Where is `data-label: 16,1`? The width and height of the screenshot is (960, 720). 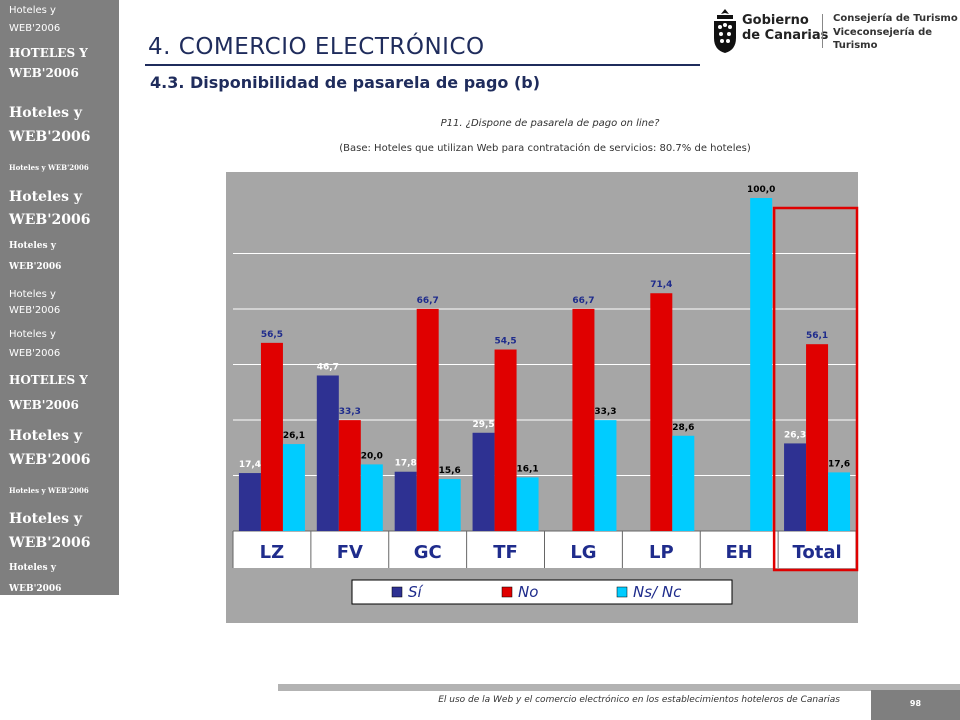 data-label: 16,1 is located at coordinates (527, 469).